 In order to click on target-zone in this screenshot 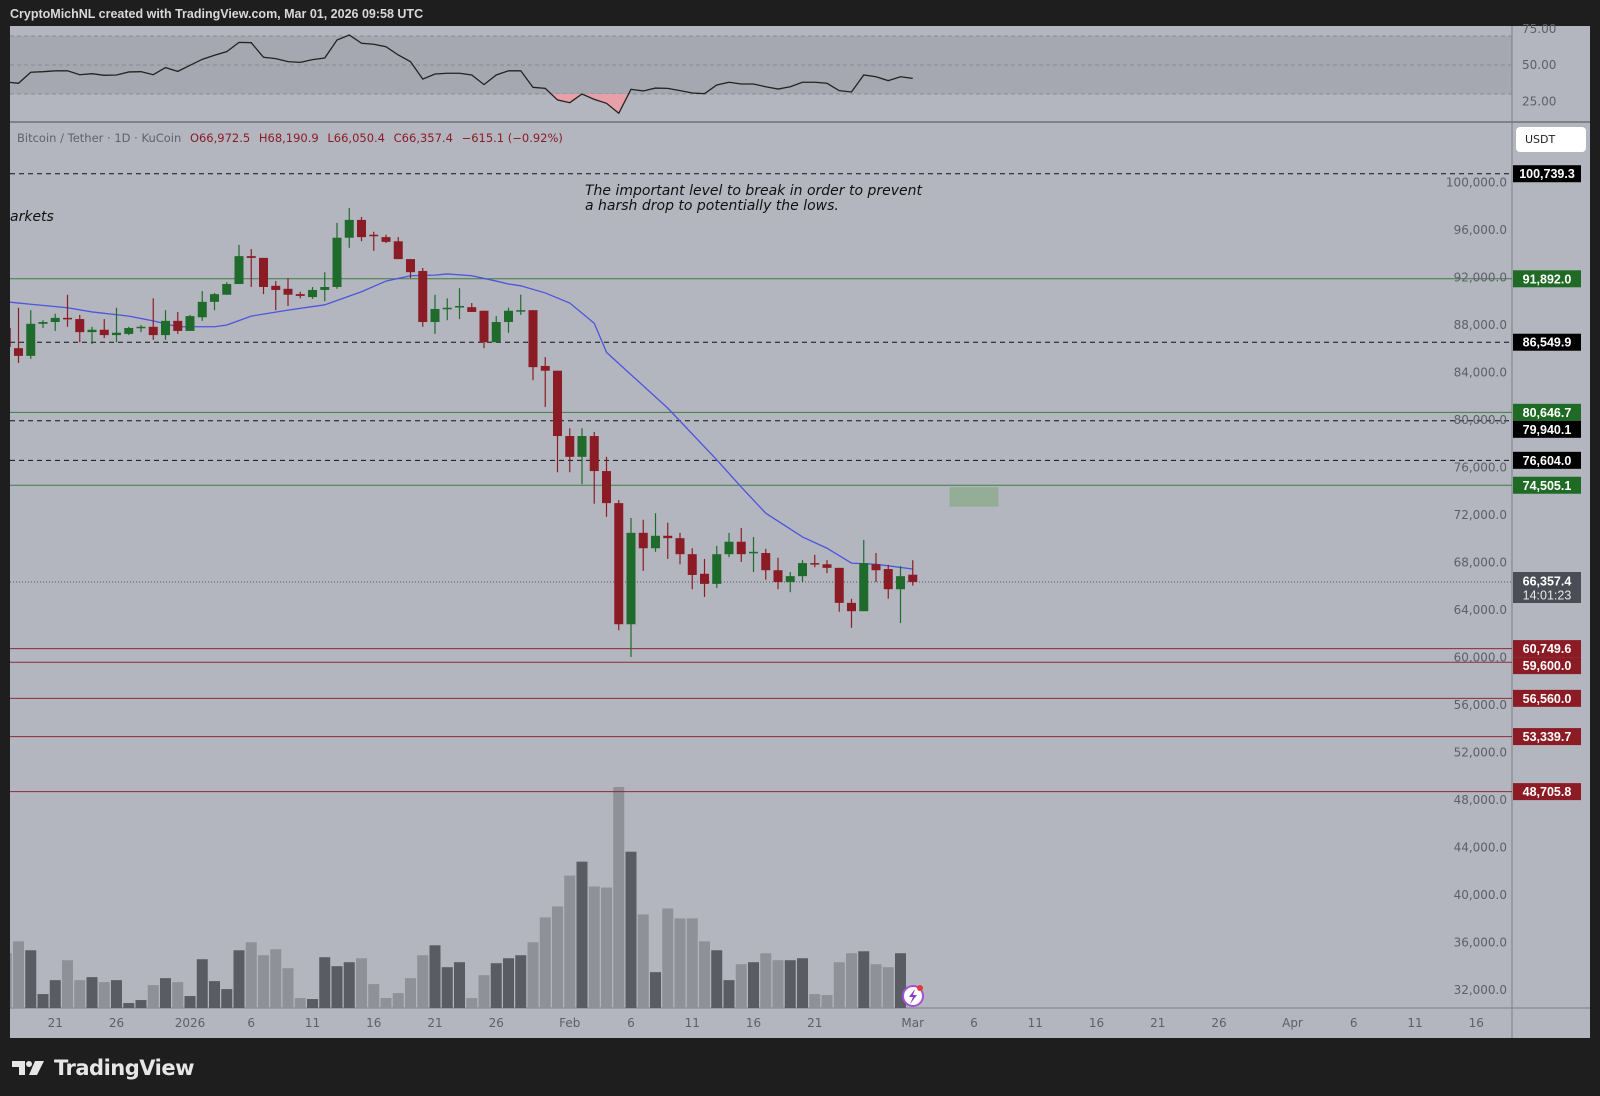, I will do `click(974, 497)`.